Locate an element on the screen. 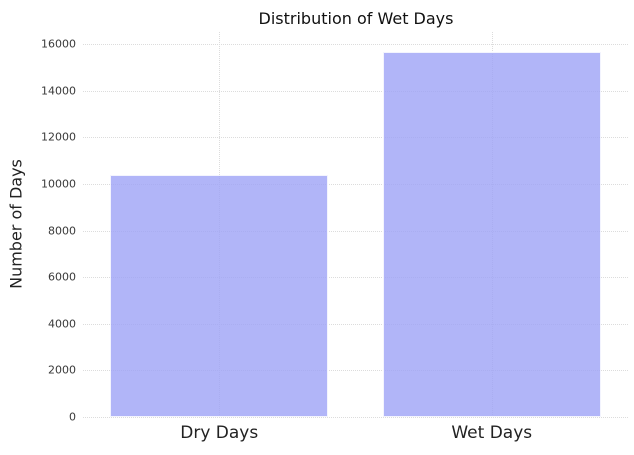 This screenshot has width=634, height=455. chart-title: Distribution of Wet Days is located at coordinates (356, 18).